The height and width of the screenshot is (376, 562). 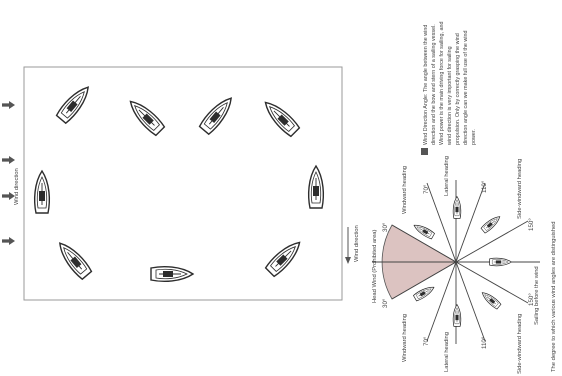 What do you see at coordinates (426, 341) in the screenshot?
I see `angle-70-bottom: 70°` at bounding box center [426, 341].